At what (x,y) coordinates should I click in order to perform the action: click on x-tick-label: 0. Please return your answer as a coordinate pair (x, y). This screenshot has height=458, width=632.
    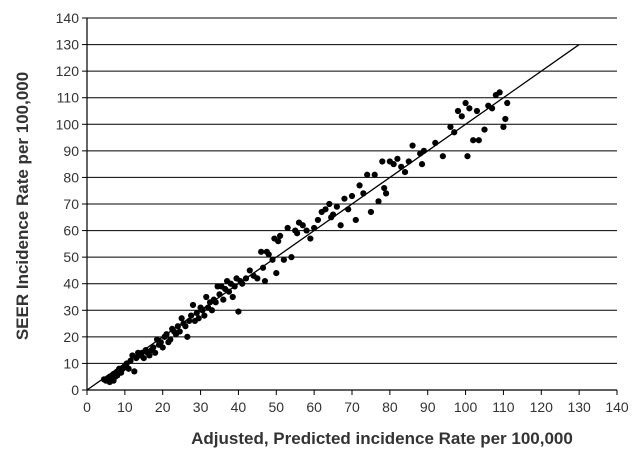
    Looking at the image, I should click on (87, 407).